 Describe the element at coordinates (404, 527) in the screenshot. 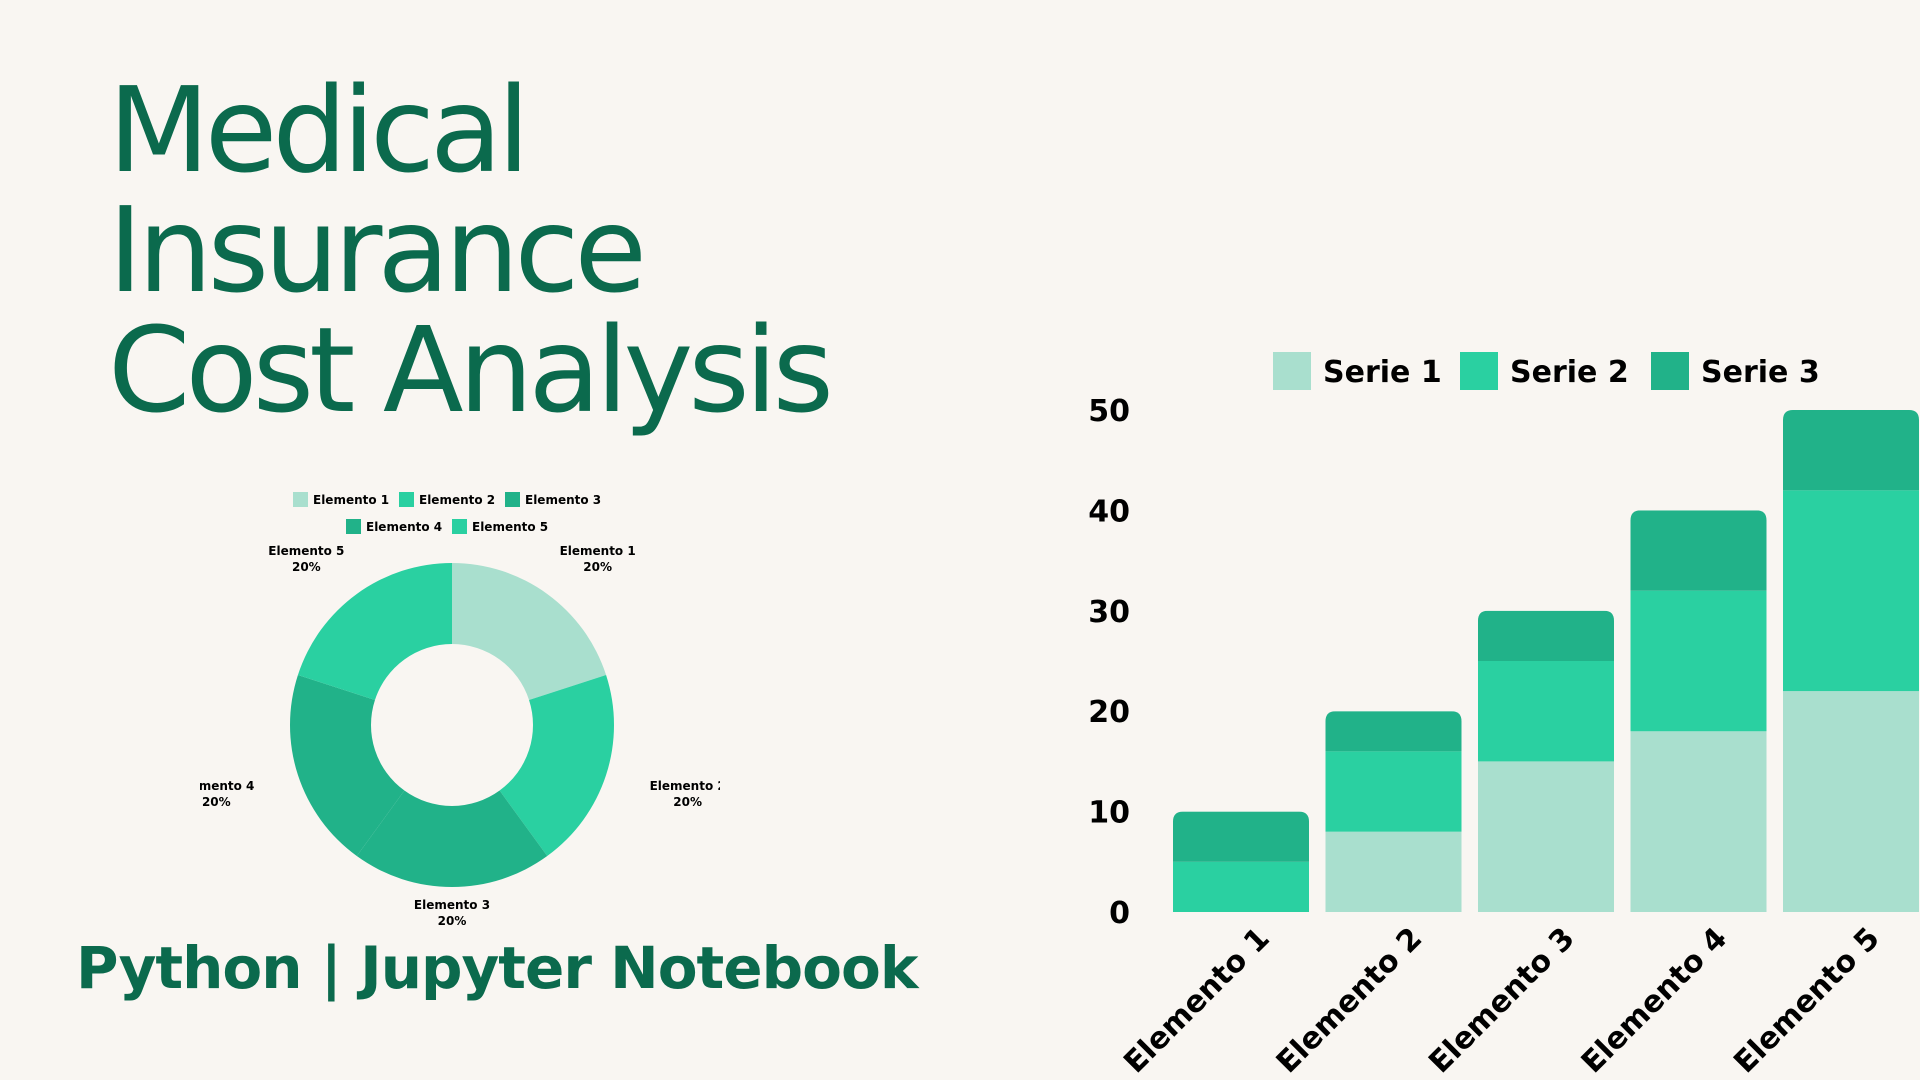

I see `donut-legend-label-elemento-4: Elemento 4` at that location.